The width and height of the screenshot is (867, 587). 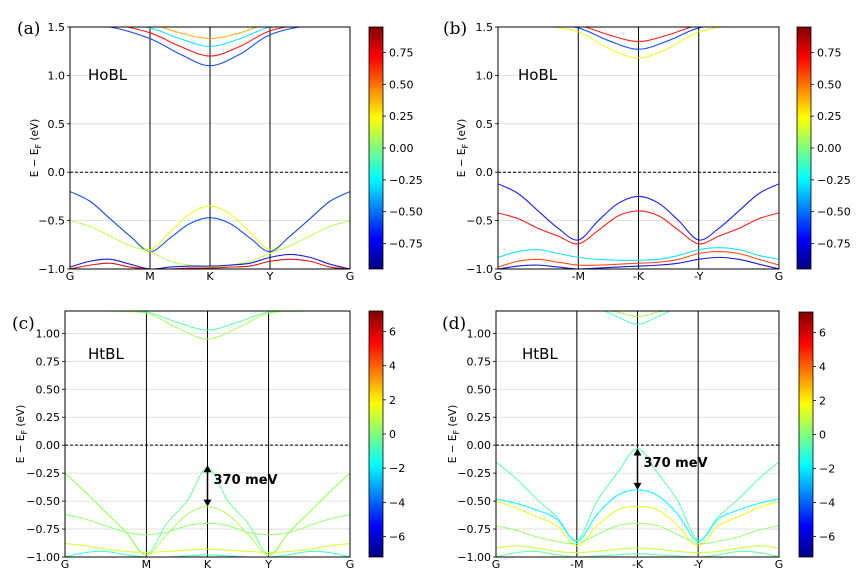 What do you see at coordinates (637, 486) in the screenshot?
I see `gap-arrow-head-bottom` at bounding box center [637, 486].